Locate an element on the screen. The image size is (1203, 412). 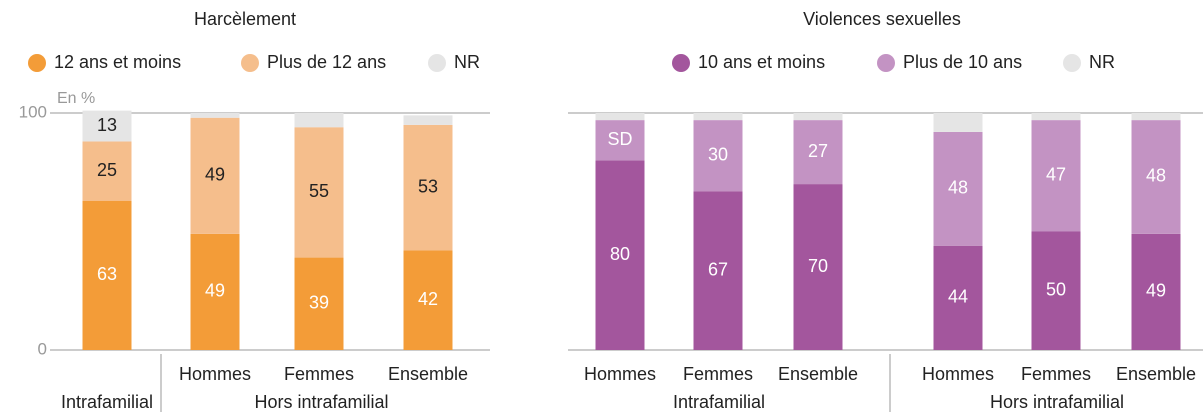
value-label: 53 is located at coordinates (428, 186).